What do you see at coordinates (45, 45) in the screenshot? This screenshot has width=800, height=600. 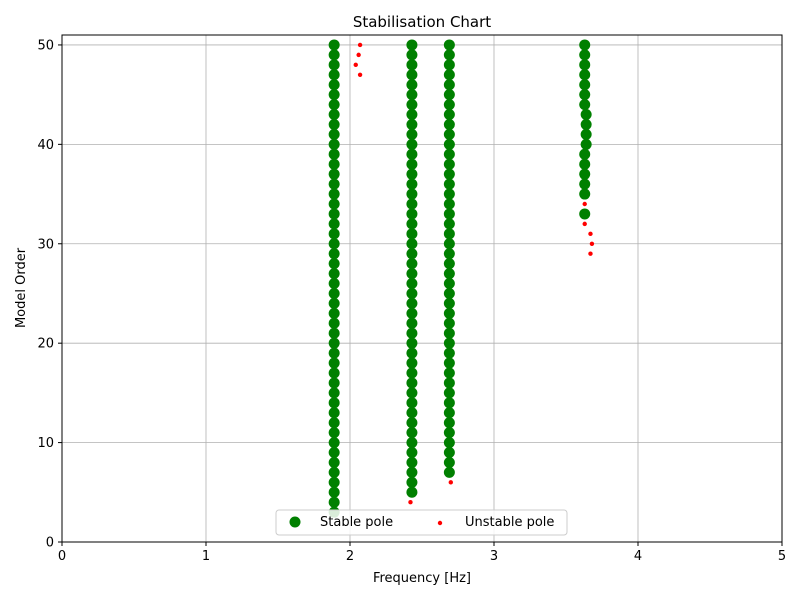 I see `y-tick-label: 50` at bounding box center [45, 45].